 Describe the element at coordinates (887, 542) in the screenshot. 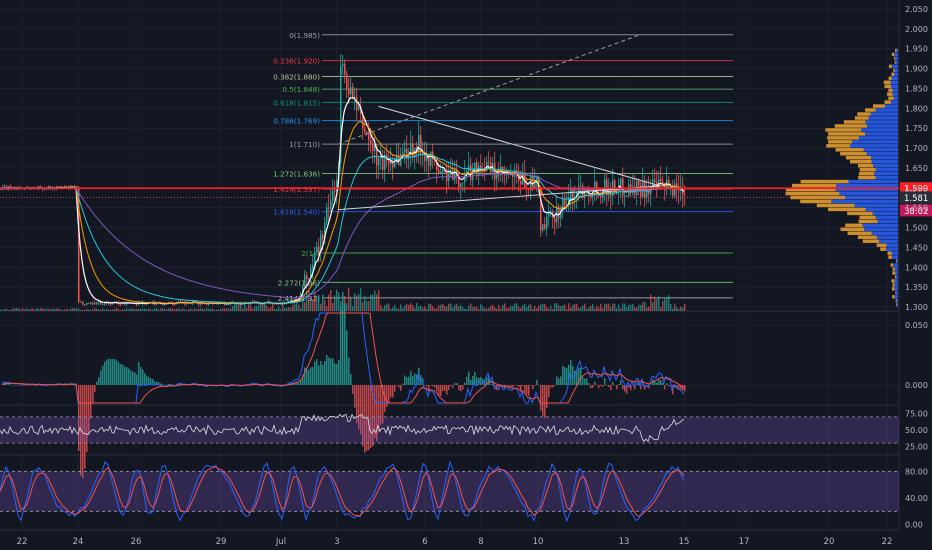

I see `x-tick-label: 22` at that location.